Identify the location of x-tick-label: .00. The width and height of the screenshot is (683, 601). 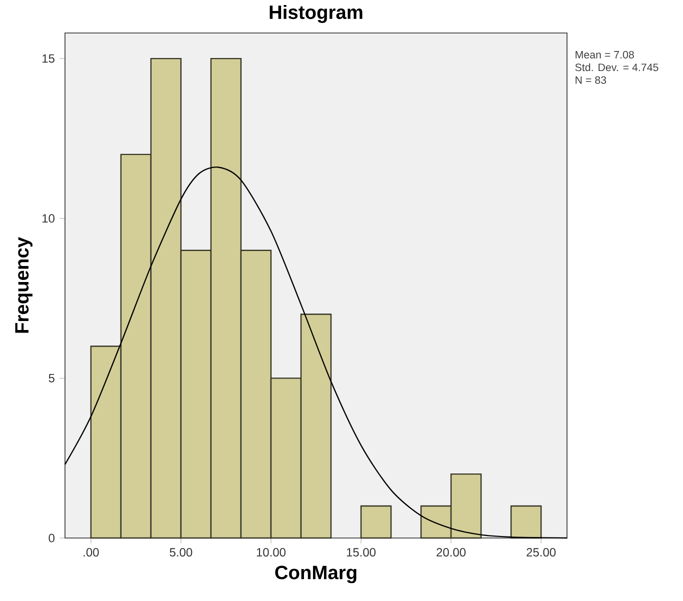
(91, 552).